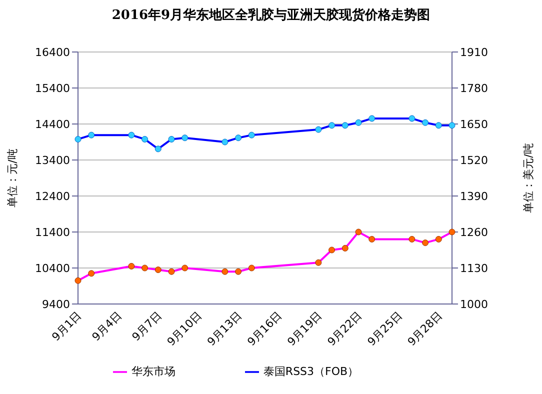  Describe the element at coordinates (52, 232) in the screenshot. I see `y-tick-label: 11400` at that location.